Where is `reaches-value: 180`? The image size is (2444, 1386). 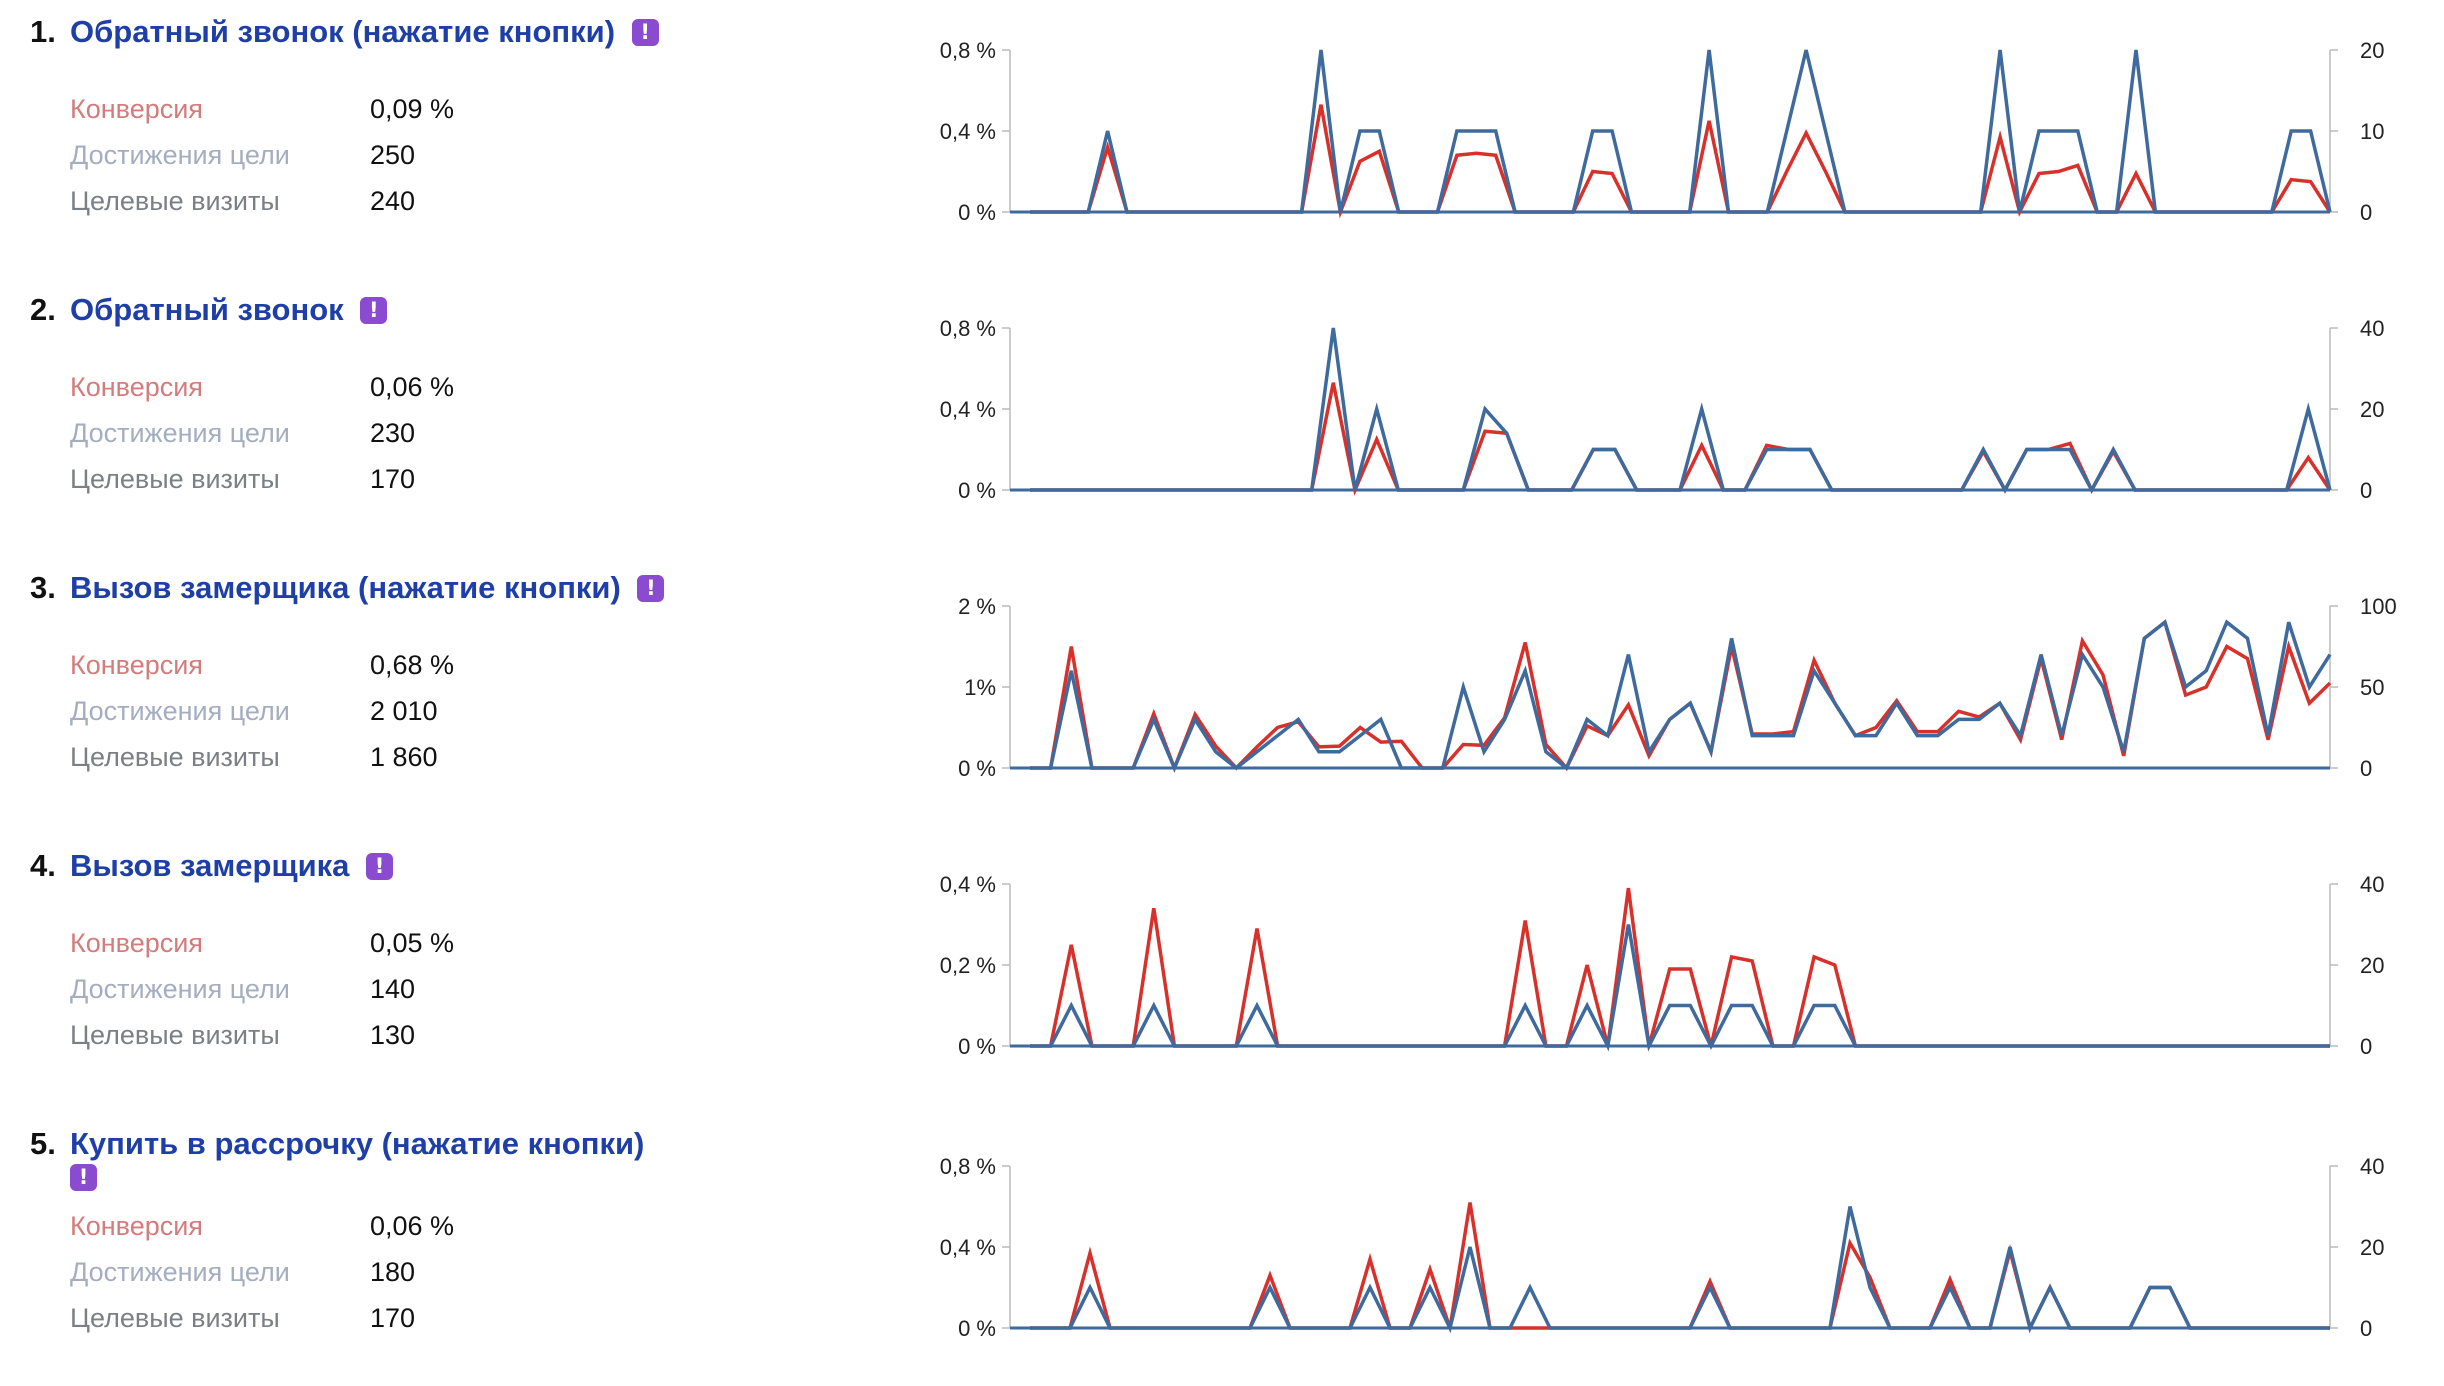
reaches-value: 180 is located at coordinates (393, 1271).